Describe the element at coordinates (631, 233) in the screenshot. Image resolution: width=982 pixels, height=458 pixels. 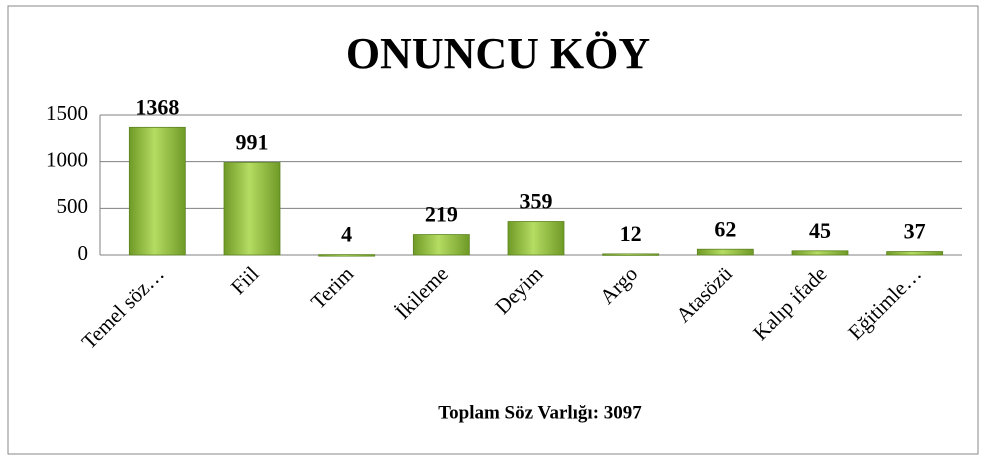
I see `data-label: 12` at that location.